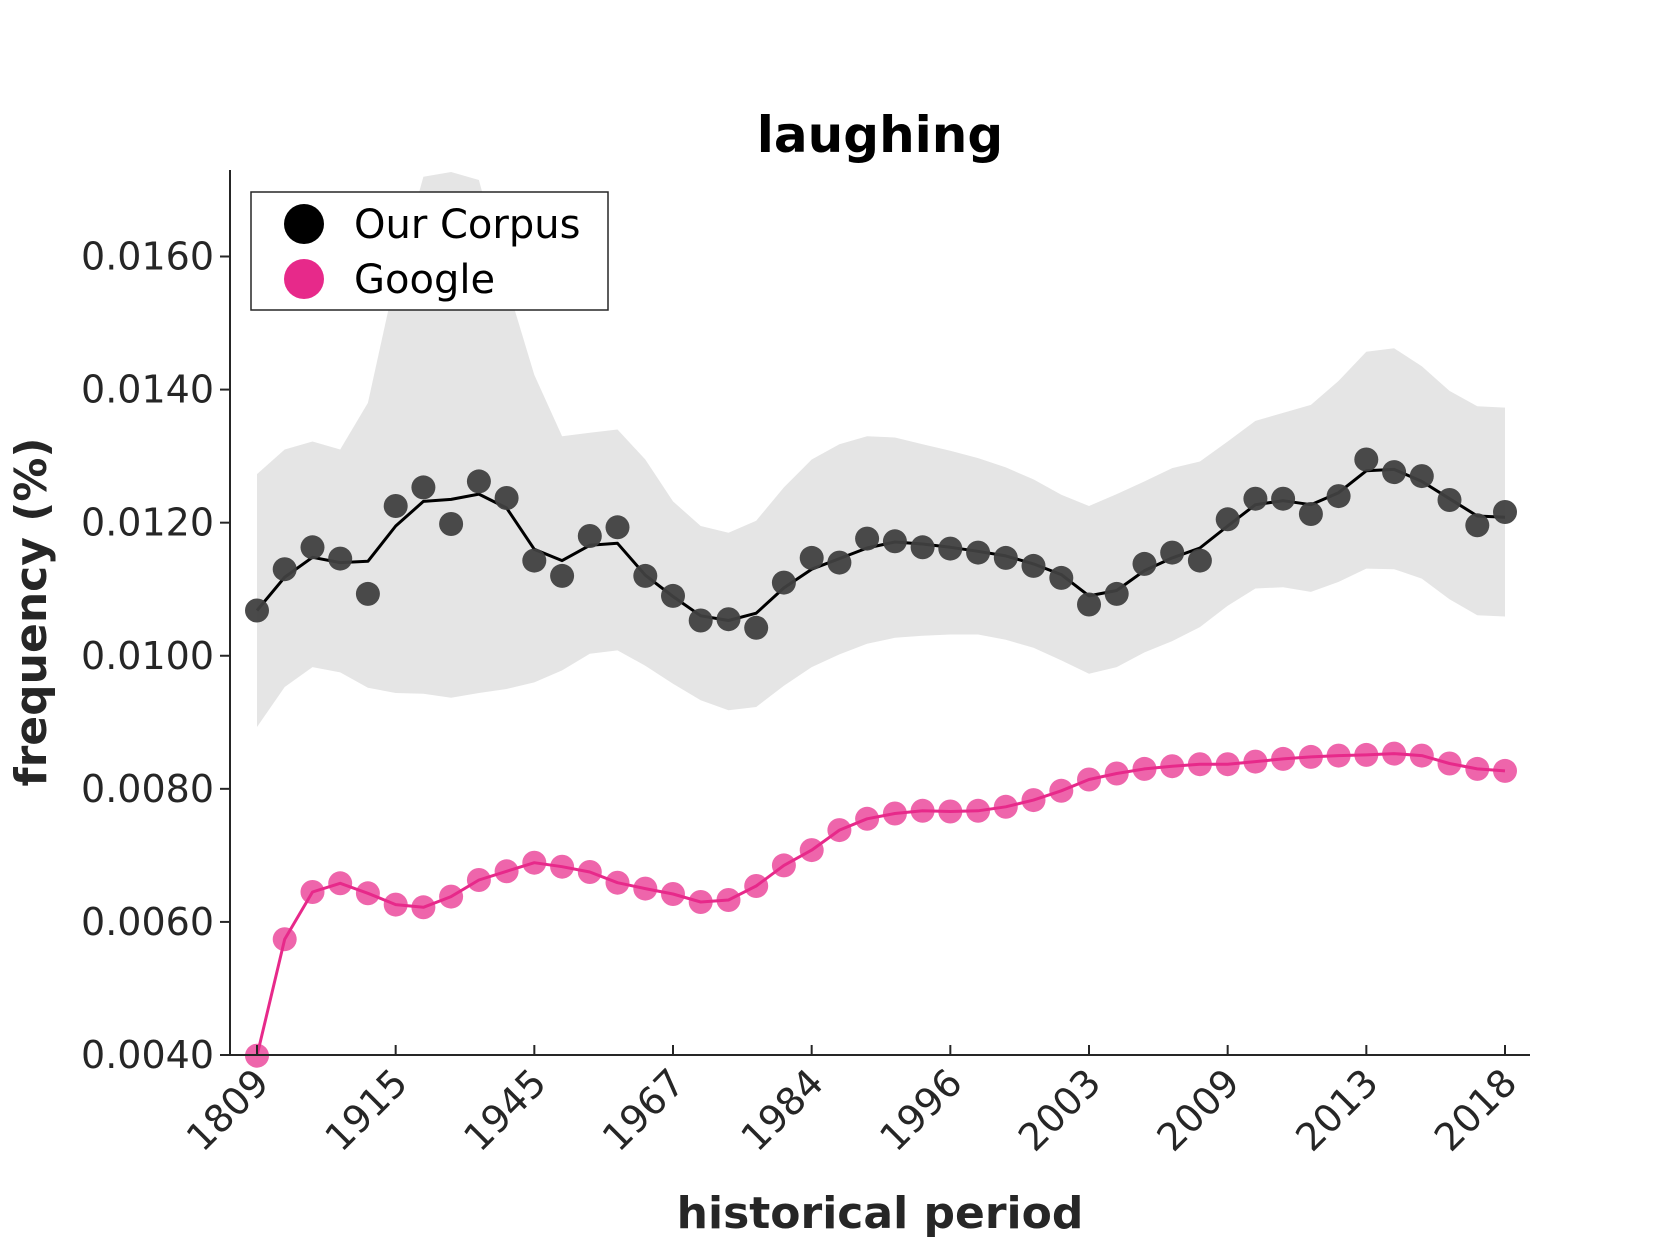  Describe the element at coordinates (31, 611) in the screenshot. I see `y-axis-label: frequency (%)` at that location.